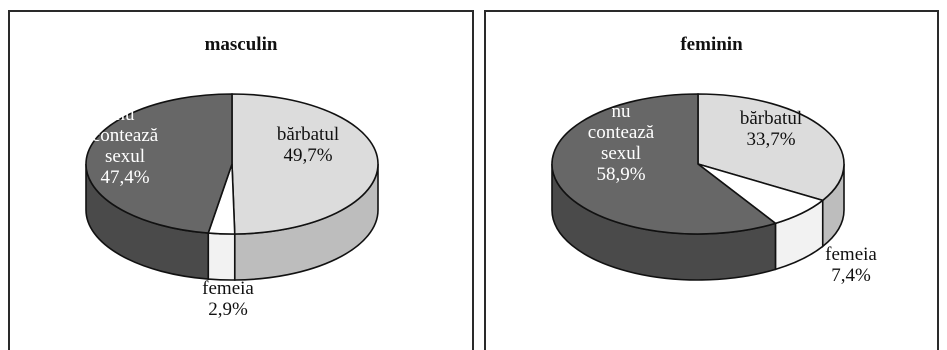  What do you see at coordinates (771, 129) in the screenshot?
I see `slice-label-barbatul: bărbatul 33,7%` at bounding box center [771, 129].